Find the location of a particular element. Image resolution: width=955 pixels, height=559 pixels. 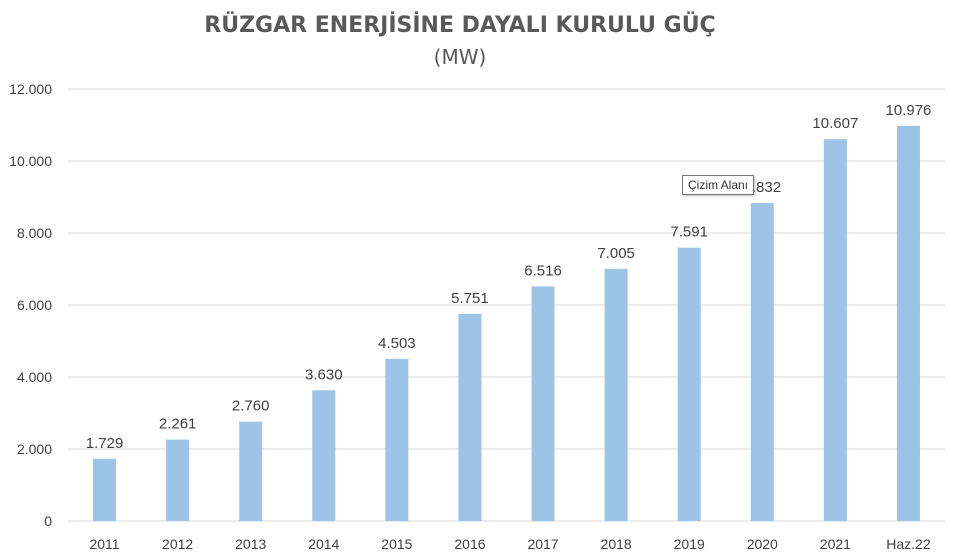

y-tick-label: 2.000 is located at coordinates (34, 449).